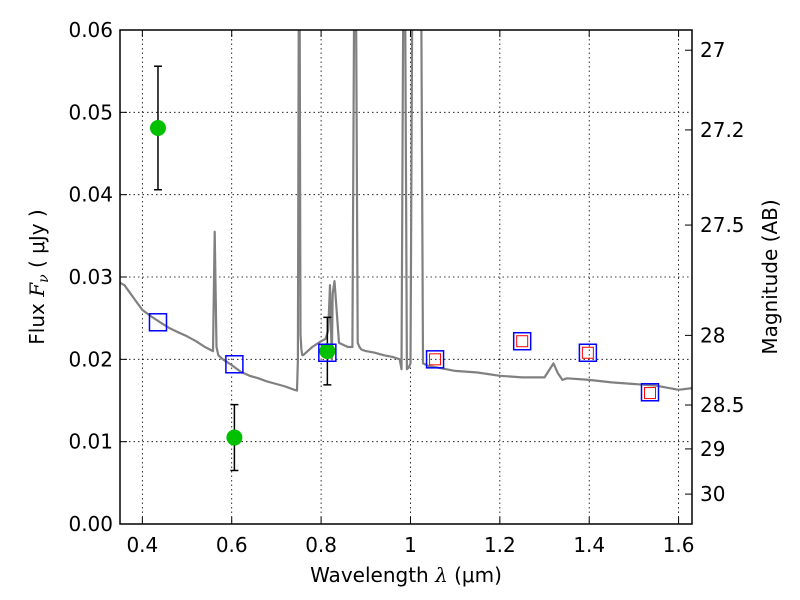 Image resolution: width=800 pixels, height=600 pixels. What do you see at coordinates (410, 545) in the screenshot?
I see `x-tick-label: 1` at bounding box center [410, 545].